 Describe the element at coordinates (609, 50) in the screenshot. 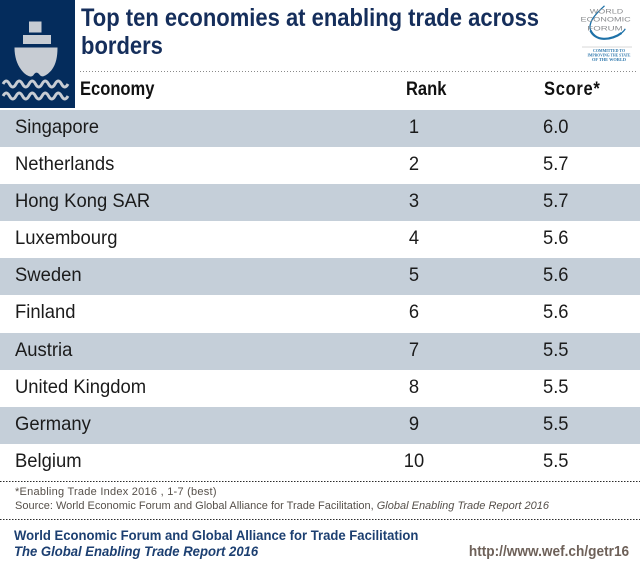

I see `svg-text: COMMITTED TO` at that location.